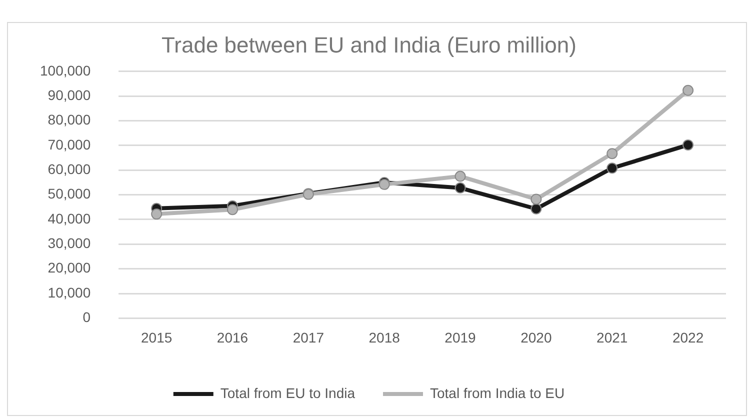 The image size is (752, 419). I want to click on y-tick-label: 80,000, so click(69, 120).